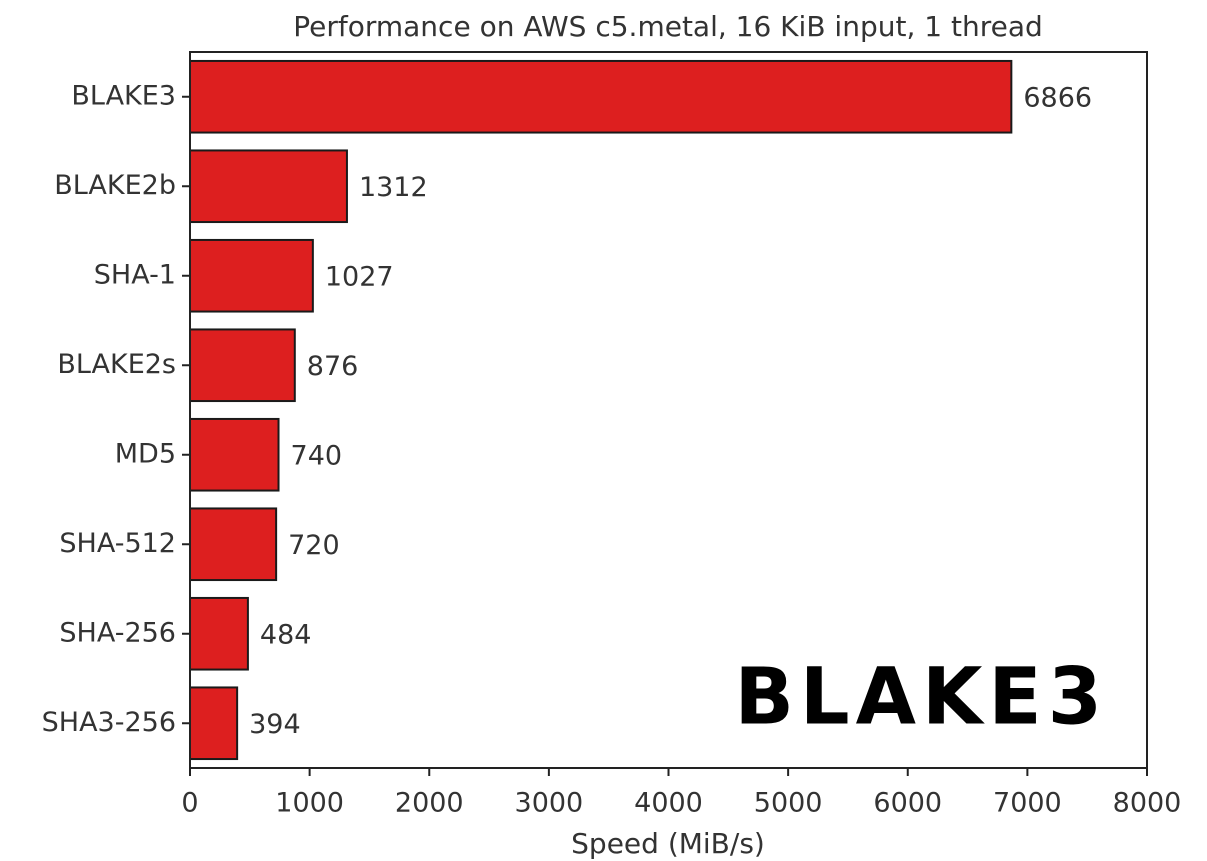 The height and width of the screenshot is (861, 1207). I want to click on x-tick-label: 6000, so click(907, 803).